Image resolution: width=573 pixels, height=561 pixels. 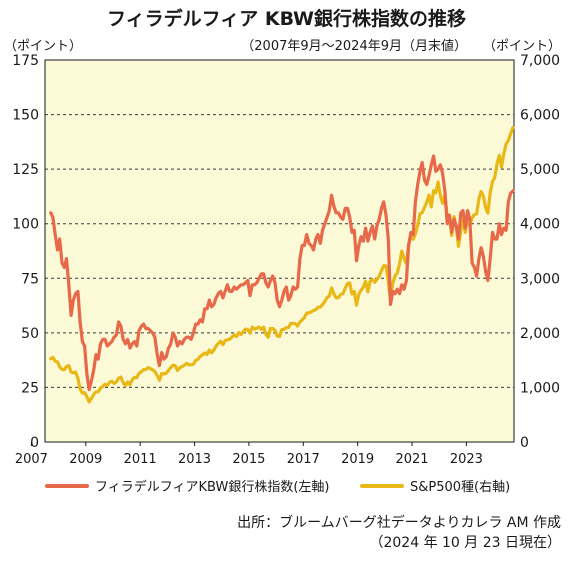 What do you see at coordinates (466, 459) in the screenshot?
I see `x-tick-label: 2023` at bounding box center [466, 459].